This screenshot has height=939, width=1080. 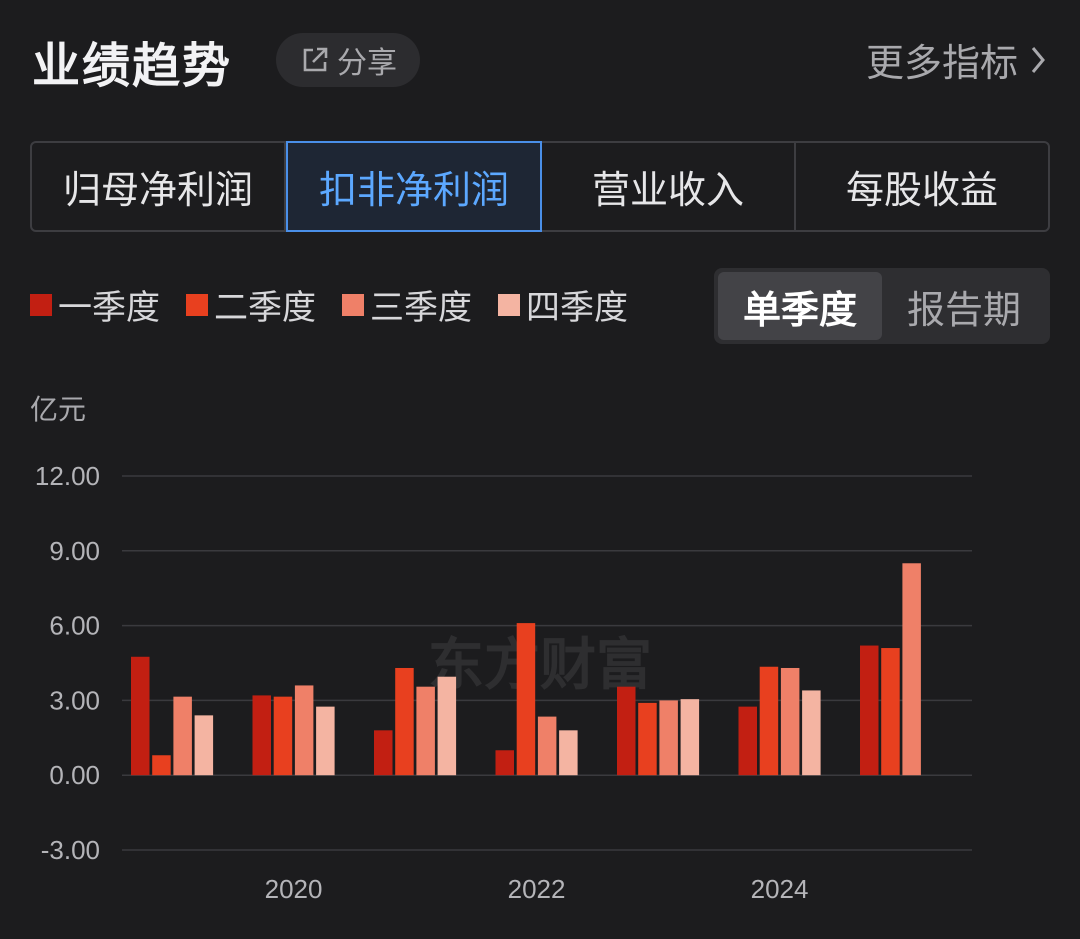 I want to click on y-tick-label: -3.00, so click(x=70, y=850).